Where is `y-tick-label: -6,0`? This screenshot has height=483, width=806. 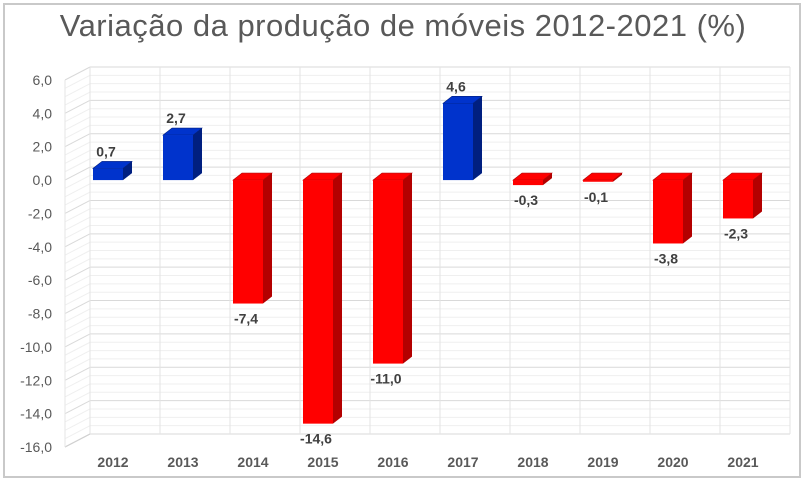 y-tick-label: -6,0 is located at coordinates (40, 280).